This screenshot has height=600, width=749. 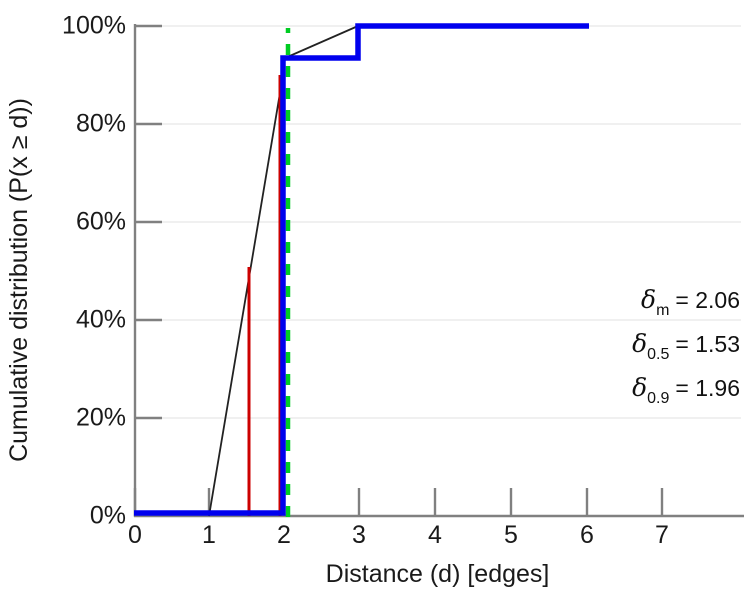 What do you see at coordinates (658, 399) in the screenshot?
I see `annotation-subscript-2: 0.9` at bounding box center [658, 399].